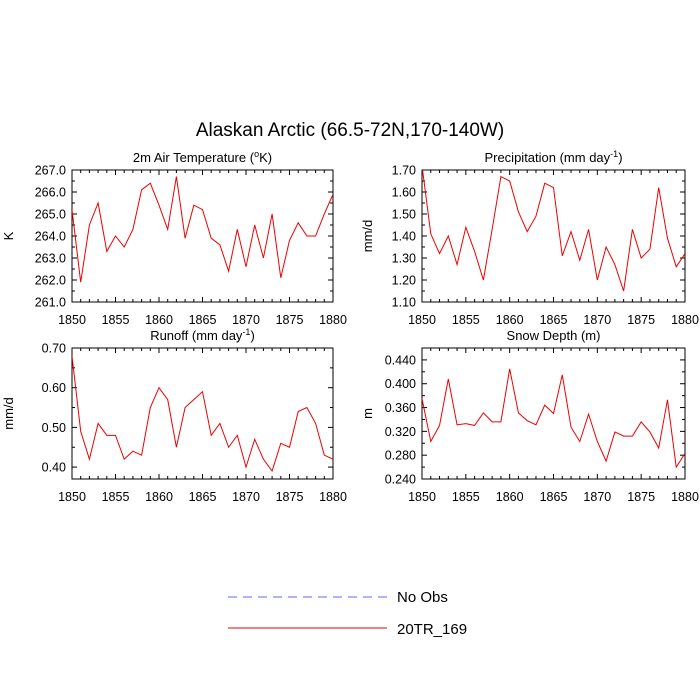 This screenshot has height=700, width=700. What do you see at coordinates (196, 335) in the screenshot?
I see `panel-title-text: Runoff (mm day` at bounding box center [196, 335].